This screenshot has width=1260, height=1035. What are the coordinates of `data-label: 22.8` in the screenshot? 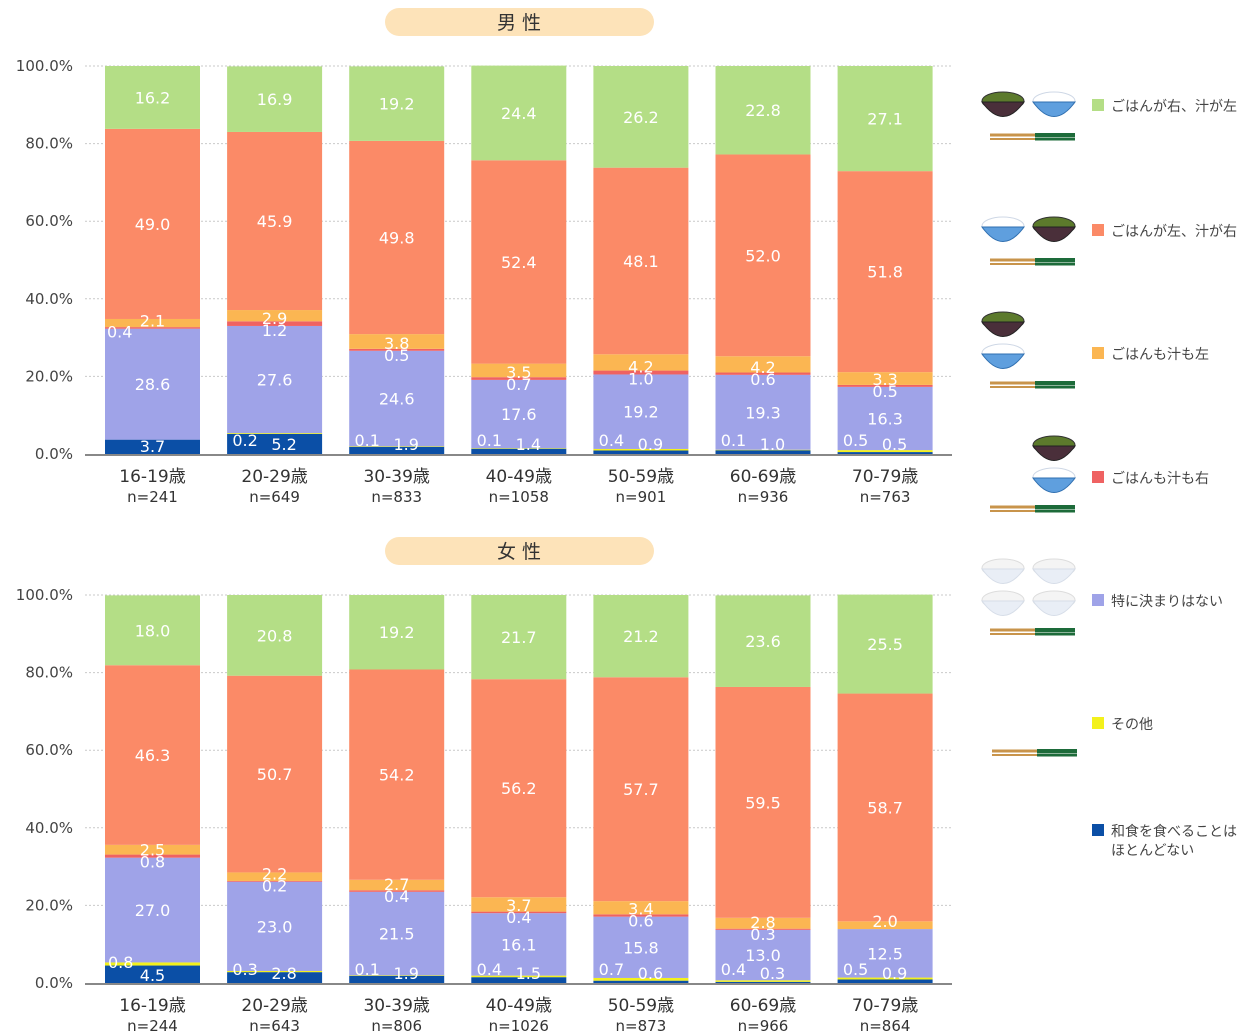 It's located at (763, 110).